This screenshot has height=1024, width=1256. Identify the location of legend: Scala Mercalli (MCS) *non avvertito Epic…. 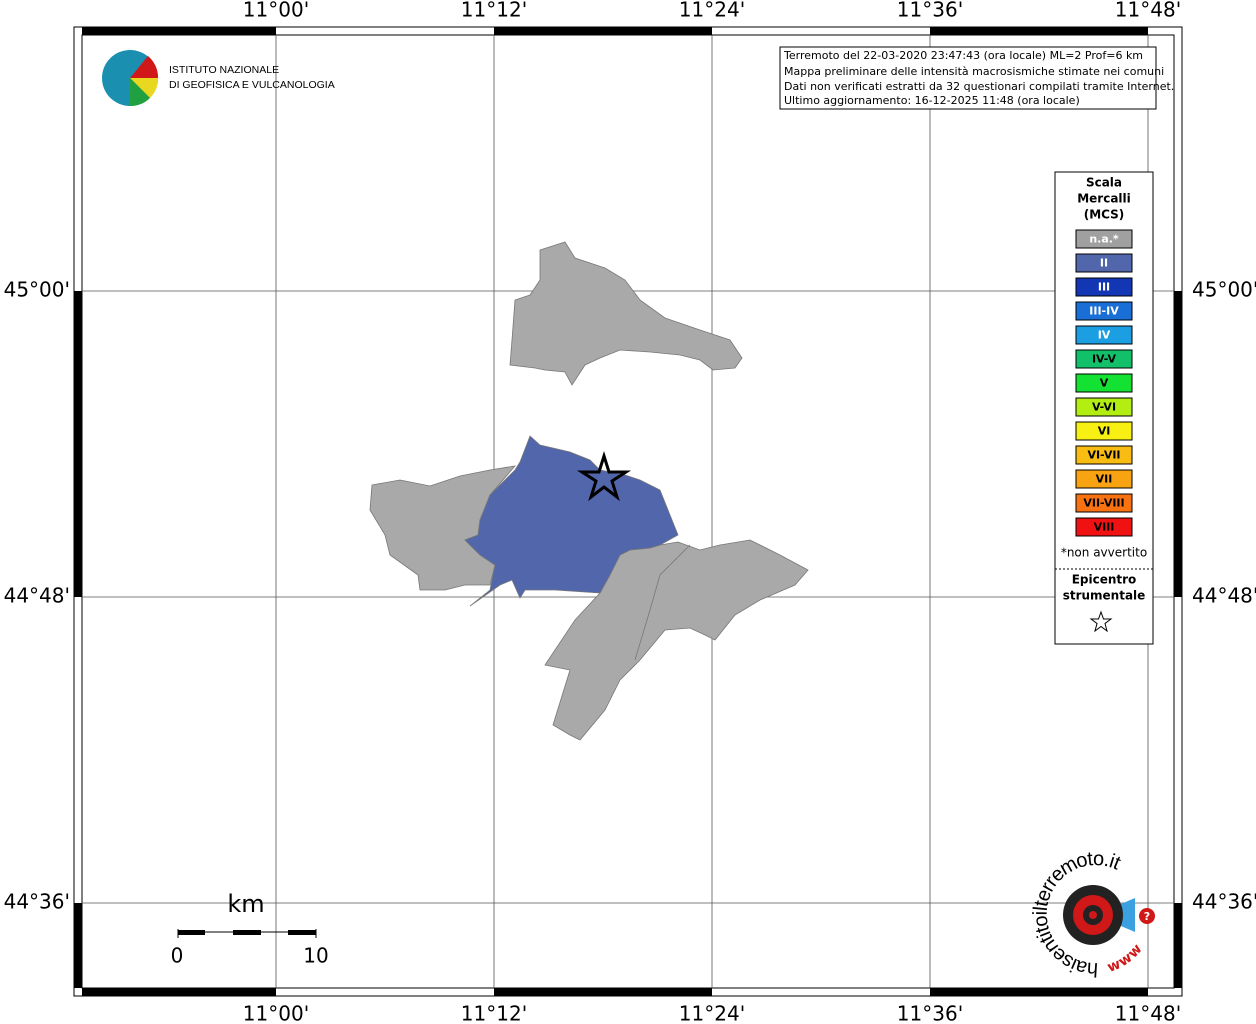
(1104, 408).